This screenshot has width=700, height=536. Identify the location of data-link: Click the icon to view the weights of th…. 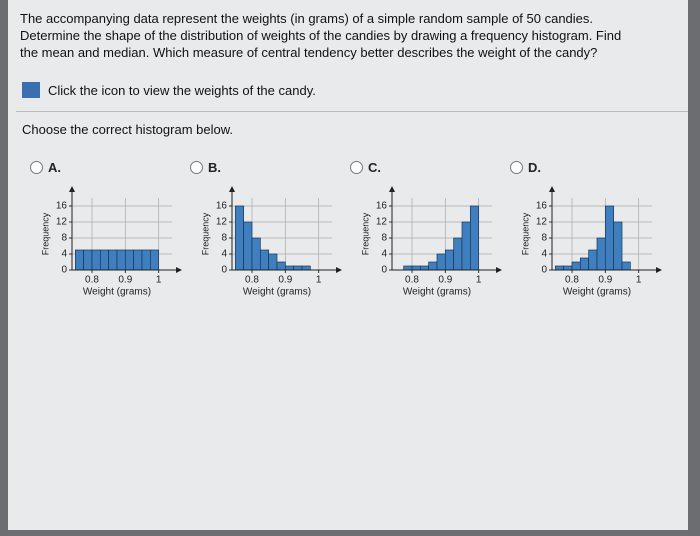
(169, 90).